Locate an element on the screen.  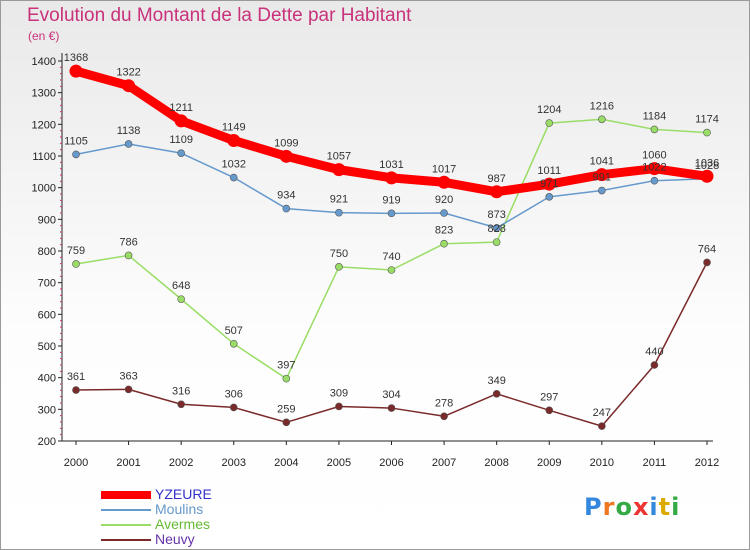
legend: YZEURE Moulins Avermes Neuvy is located at coordinates (156, 517).